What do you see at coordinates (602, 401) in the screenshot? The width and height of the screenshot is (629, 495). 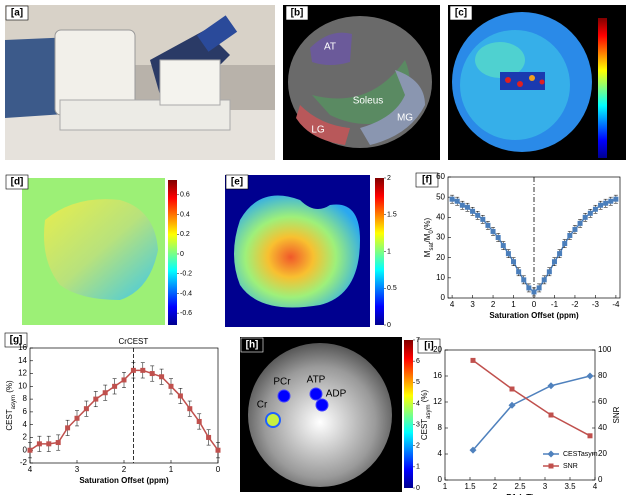 I see `y2-tick-label: 60` at bounding box center [602, 401].